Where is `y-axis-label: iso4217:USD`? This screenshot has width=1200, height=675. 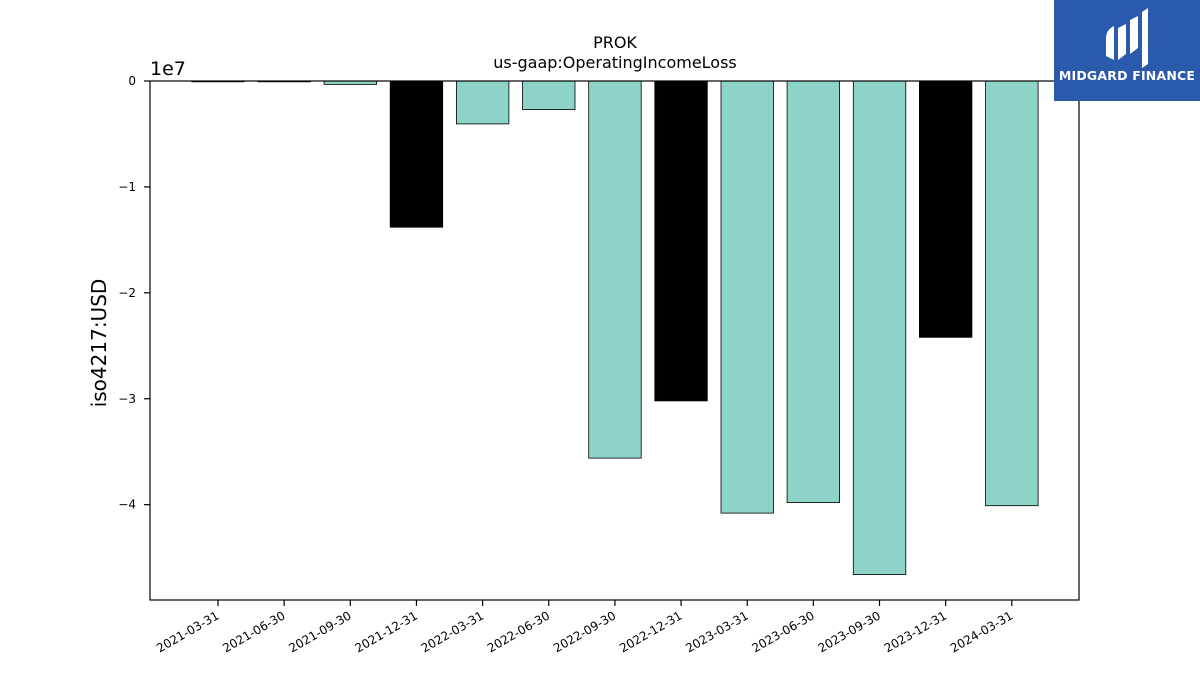 y-axis-label: iso4217:USD is located at coordinates (99, 343).